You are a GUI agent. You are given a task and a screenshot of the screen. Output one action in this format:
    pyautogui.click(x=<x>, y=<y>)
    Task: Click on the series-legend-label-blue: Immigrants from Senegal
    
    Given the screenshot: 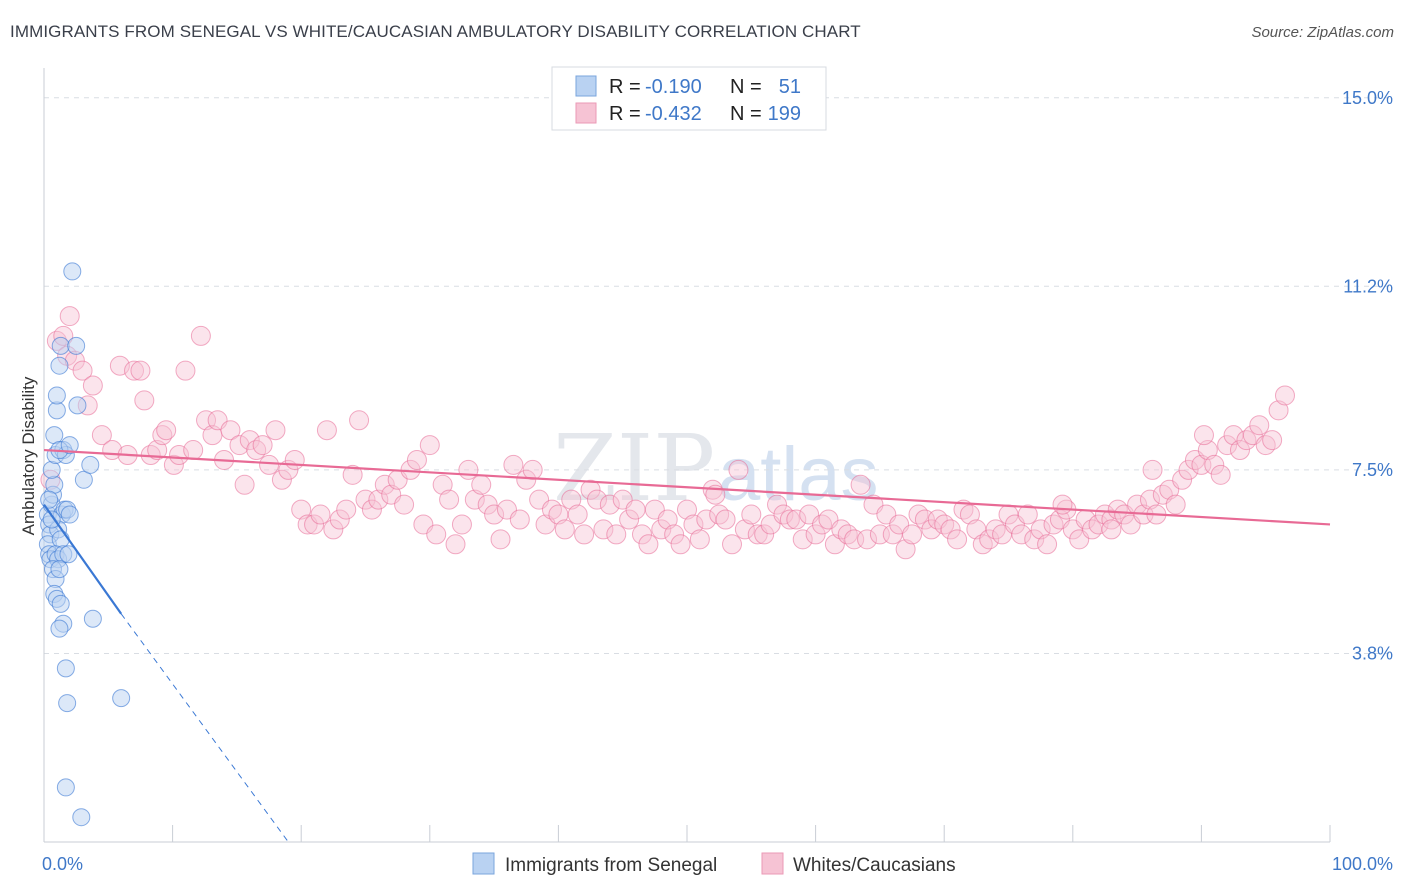 What is the action you would take?
    pyautogui.click(x=611, y=865)
    